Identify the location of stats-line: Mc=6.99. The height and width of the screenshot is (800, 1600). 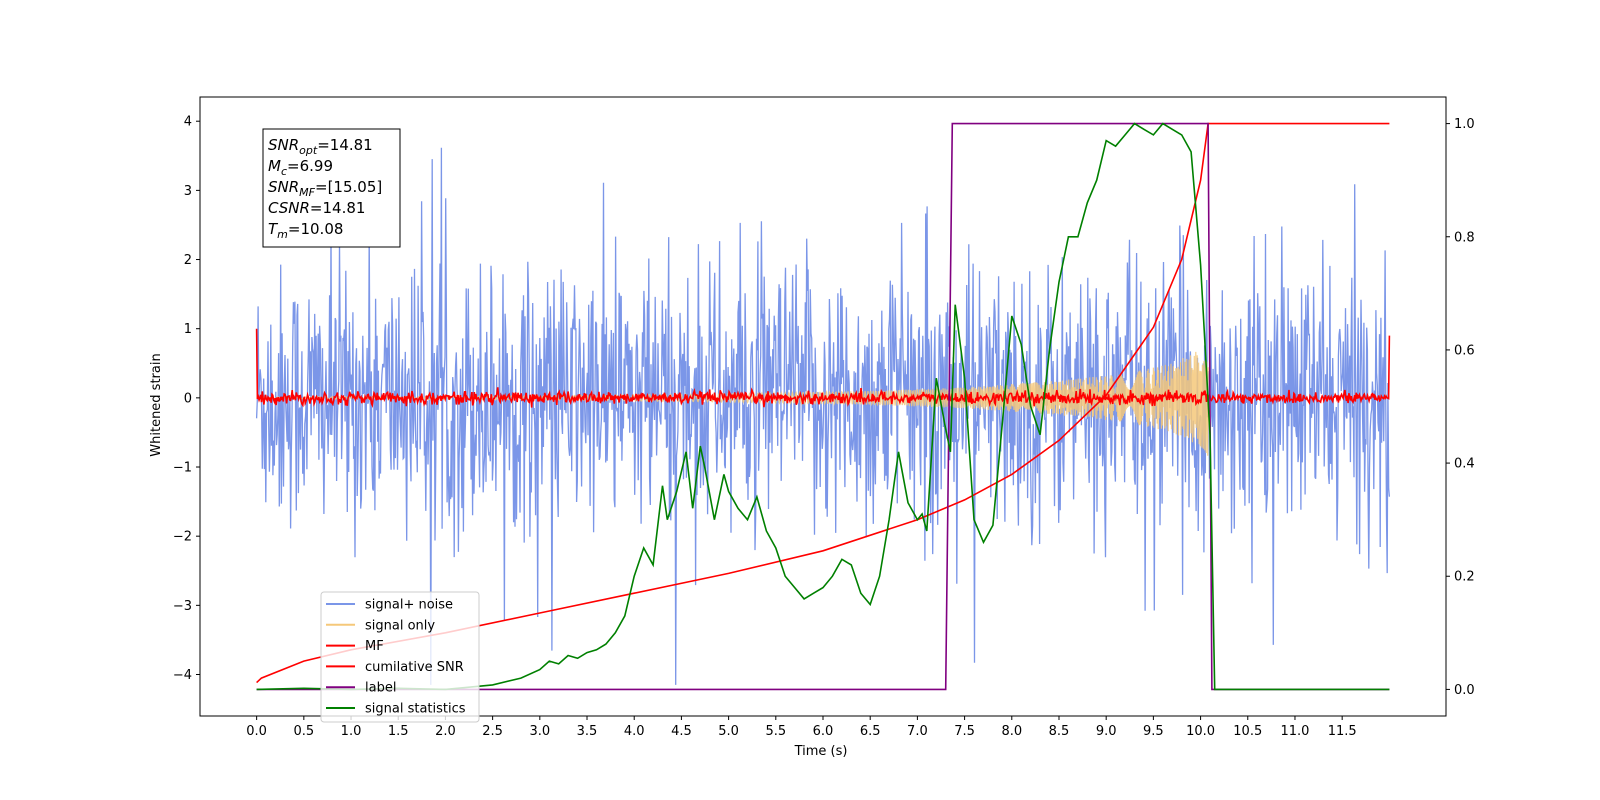
(300, 167).